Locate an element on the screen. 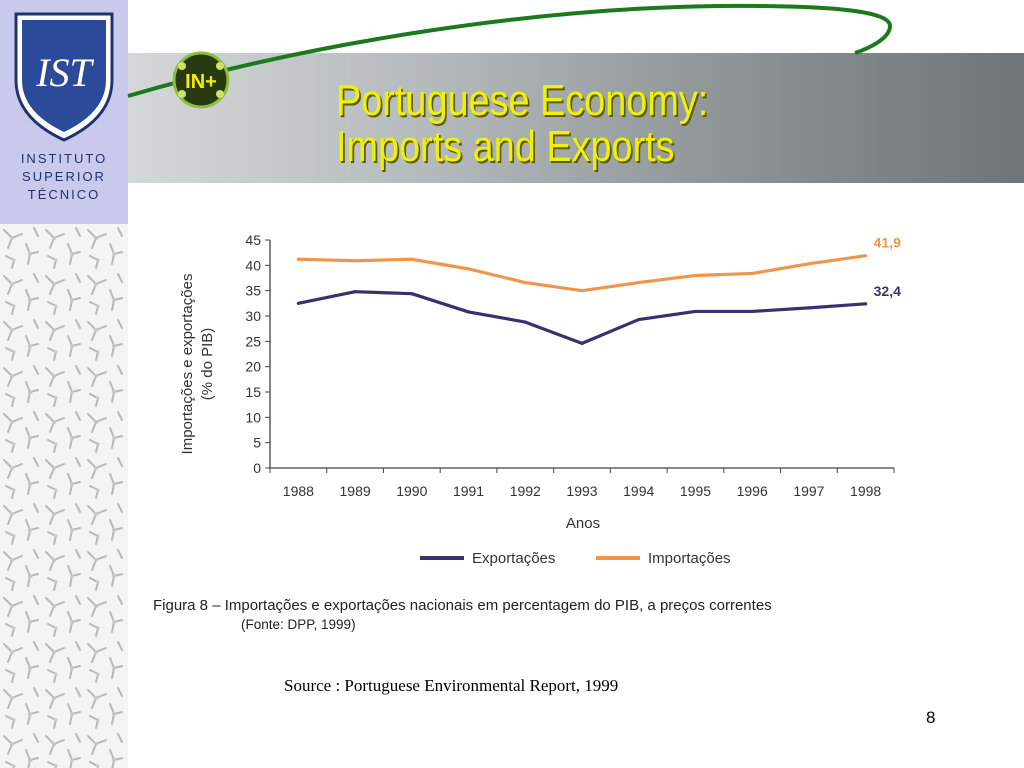  title-band is located at coordinates (576, 118).